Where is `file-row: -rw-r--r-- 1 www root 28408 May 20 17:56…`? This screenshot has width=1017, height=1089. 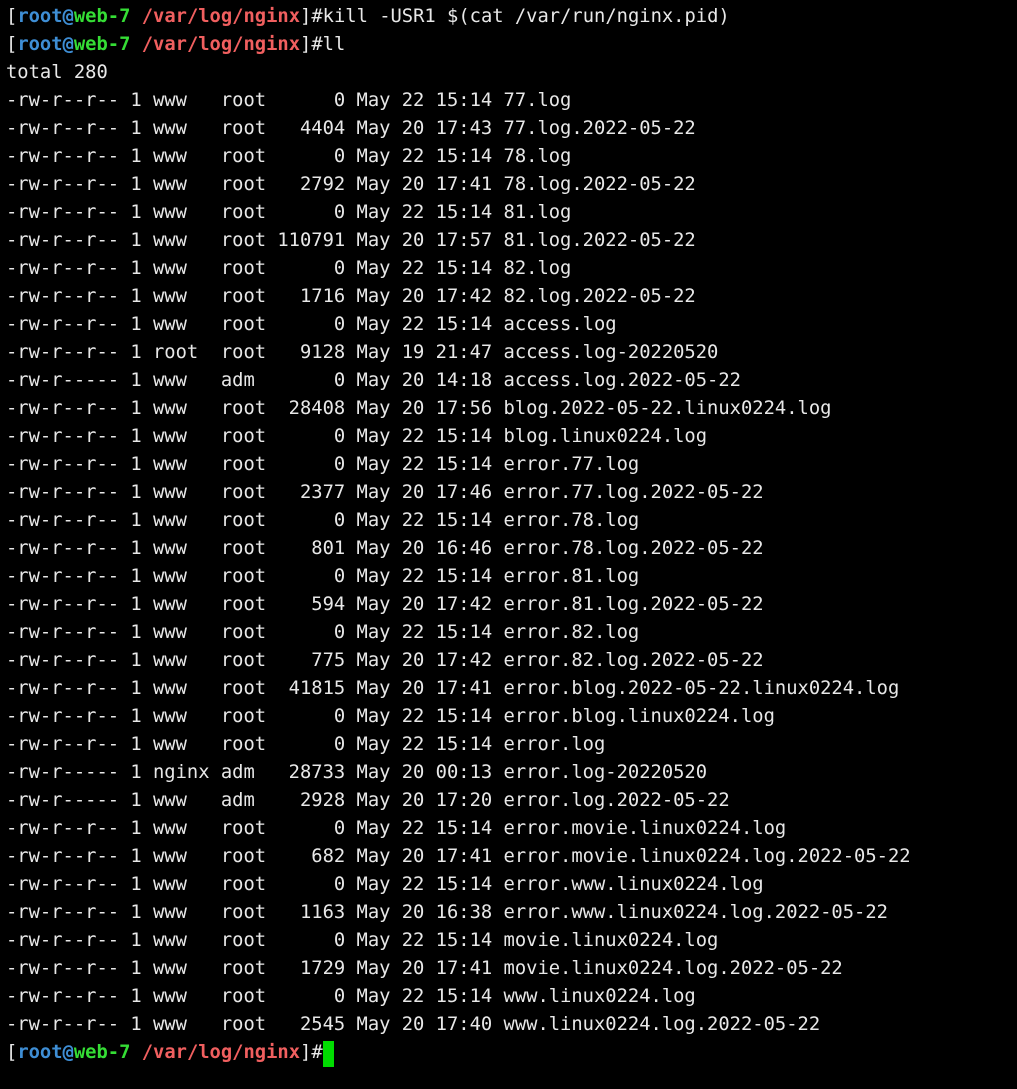
file-row: -rw-r--r-- 1 www root 28408 May 20 17:56… is located at coordinates (419, 408).